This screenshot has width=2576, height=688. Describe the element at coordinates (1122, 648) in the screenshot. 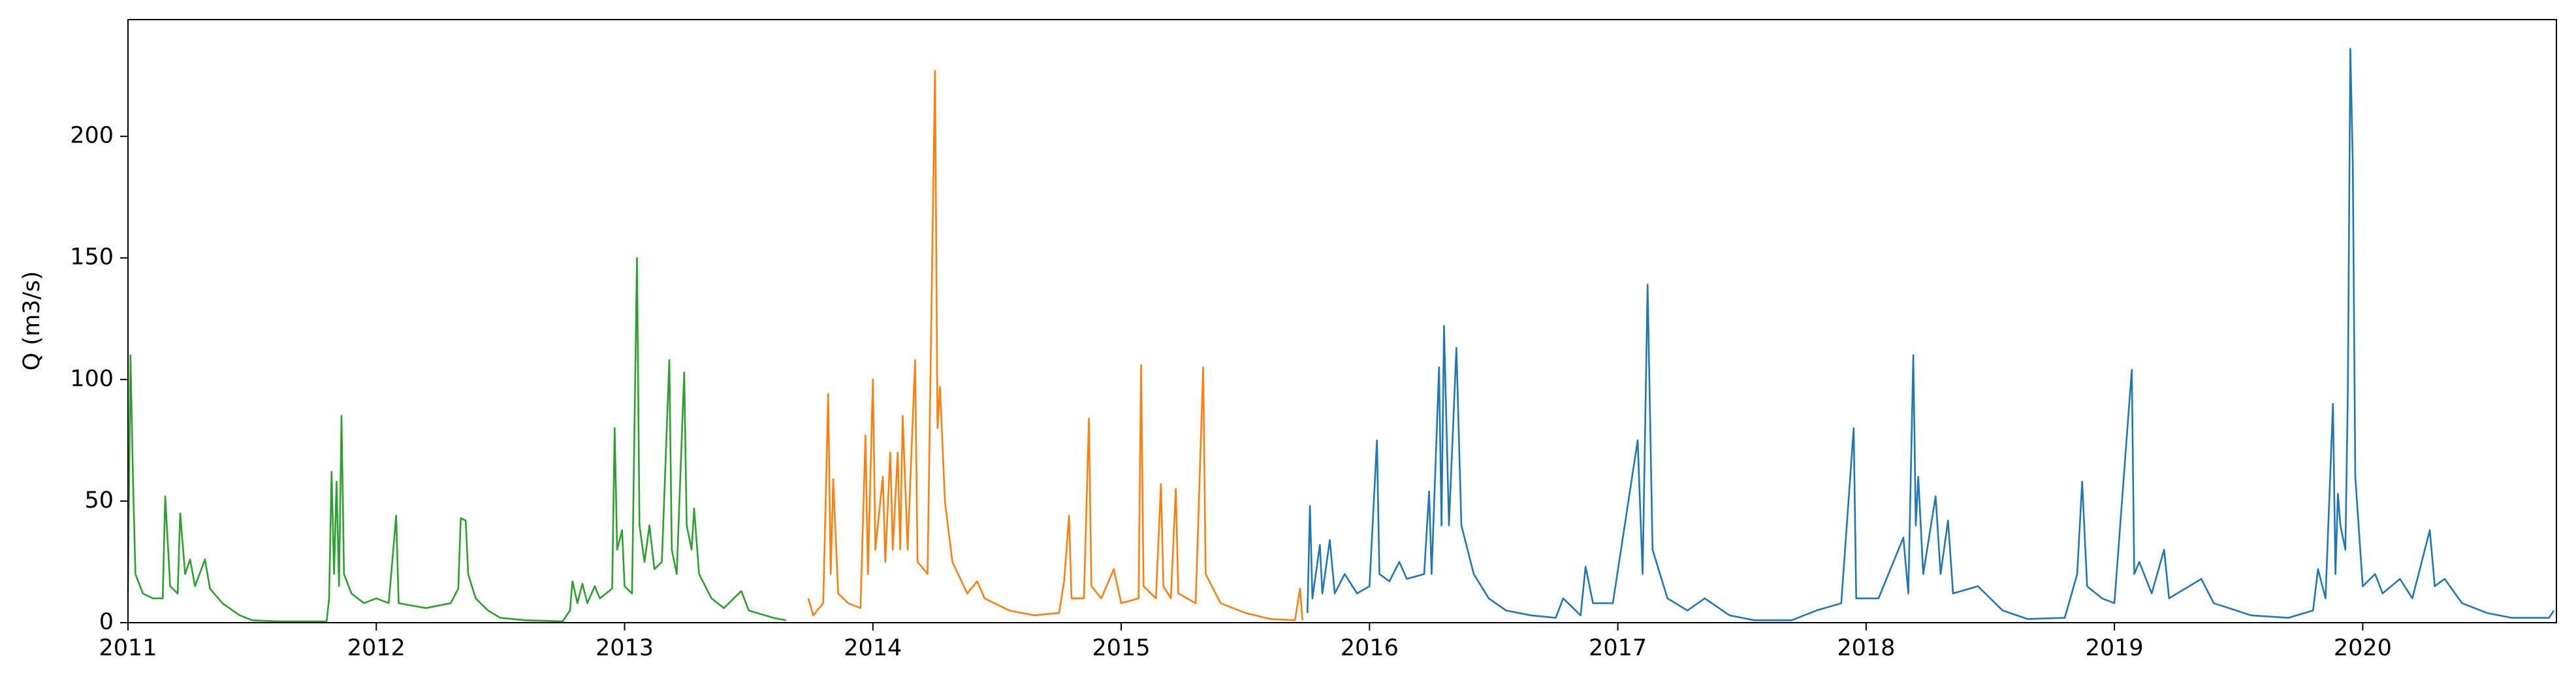

I see `x-tick-label: 2015` at that location.